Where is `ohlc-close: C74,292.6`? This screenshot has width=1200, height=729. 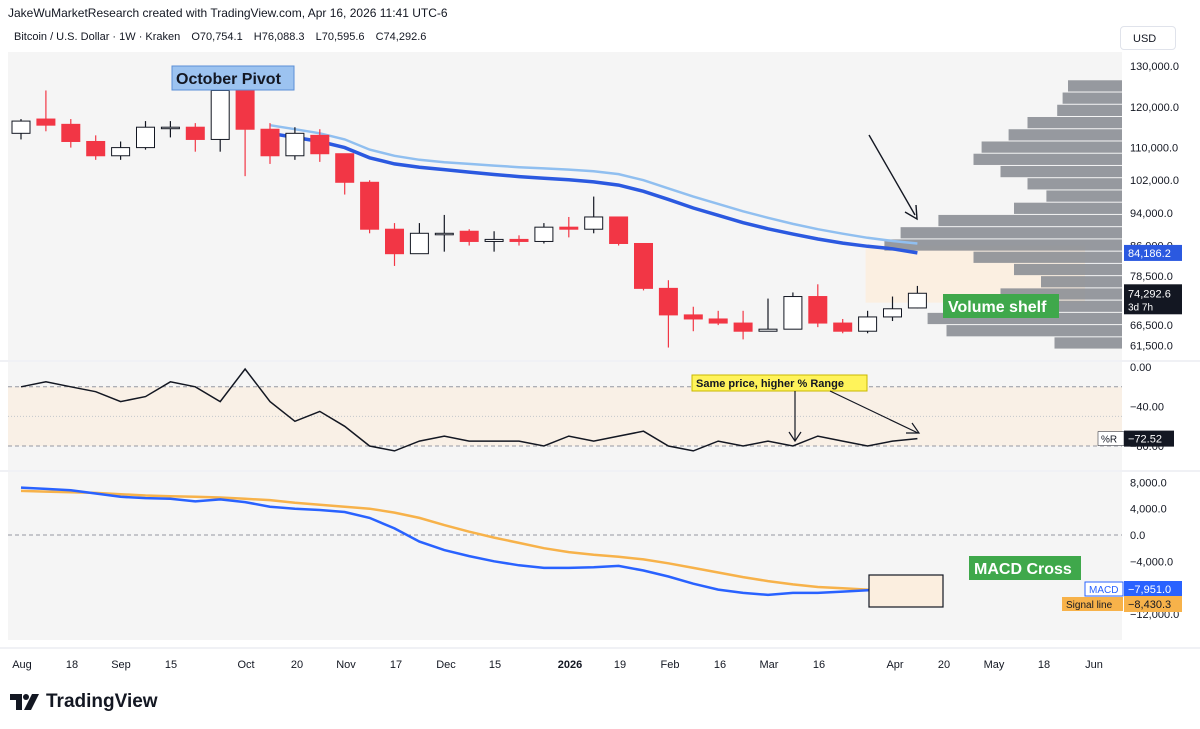 ohlc-close: C74,292.6 is located at coordinates (401, 37).